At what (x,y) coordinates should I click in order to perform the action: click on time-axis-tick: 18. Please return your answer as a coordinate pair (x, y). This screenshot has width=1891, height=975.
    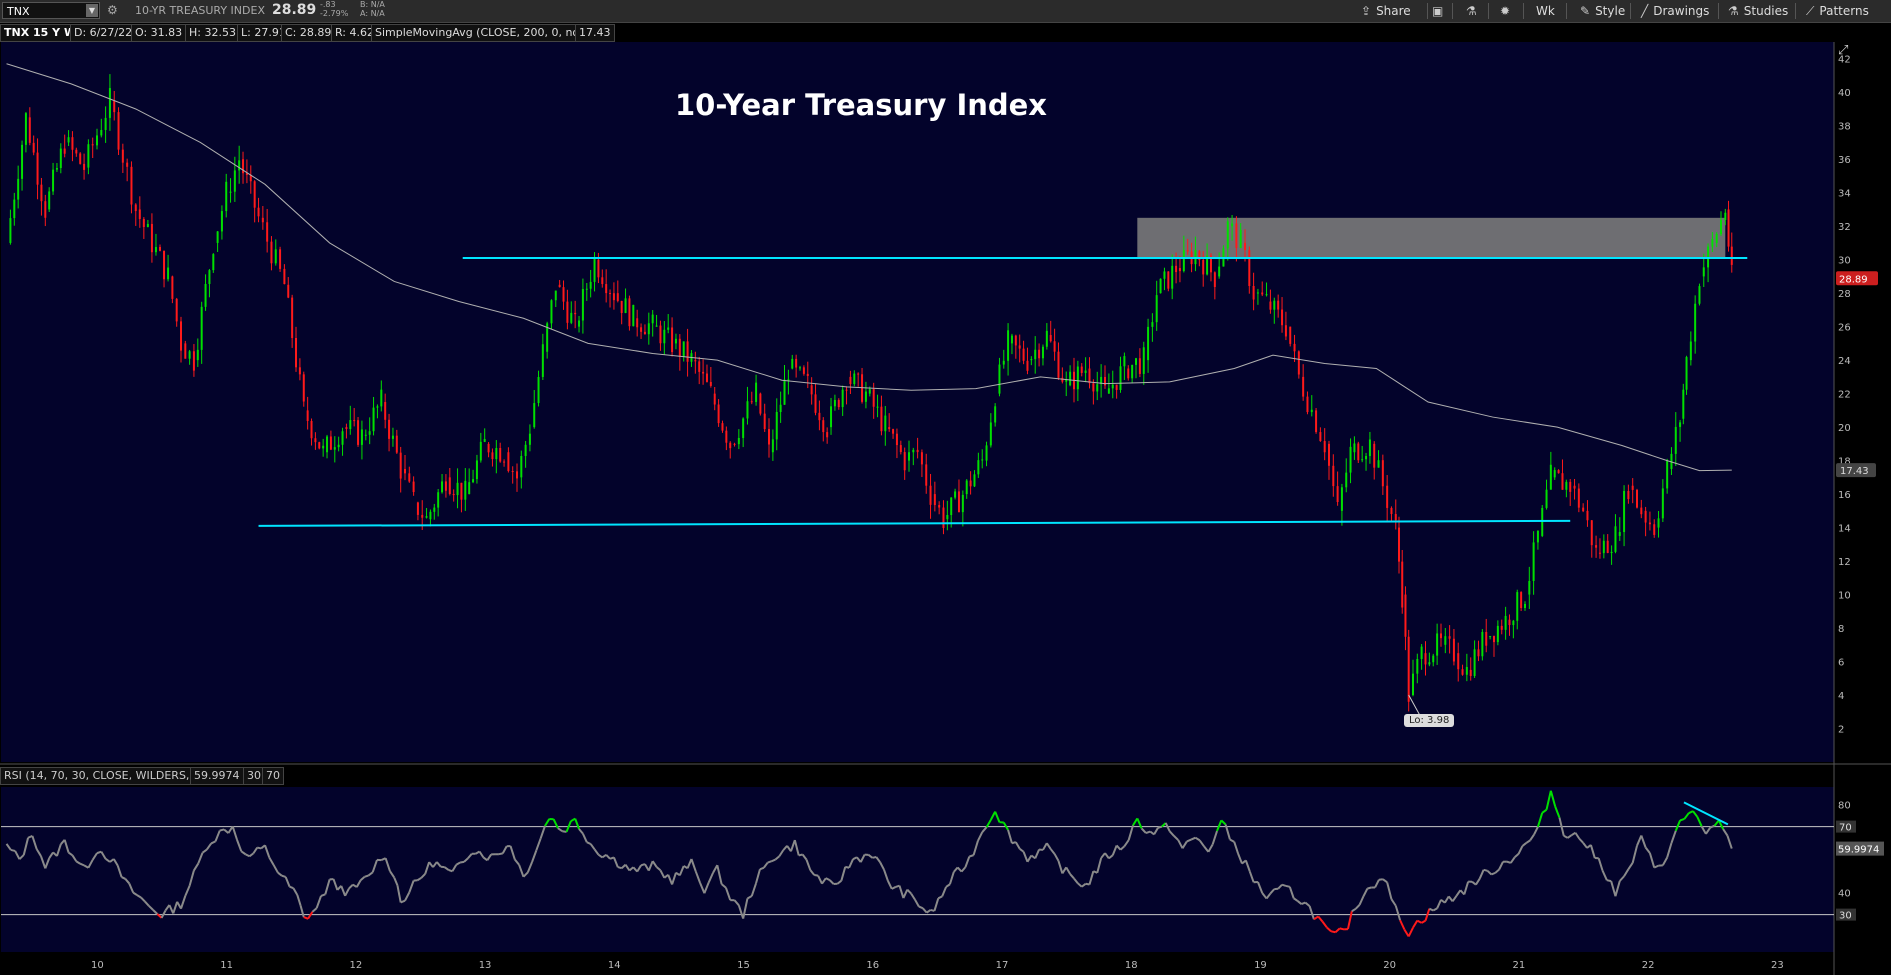
    Looking at the image, I should click on (1131, 965).